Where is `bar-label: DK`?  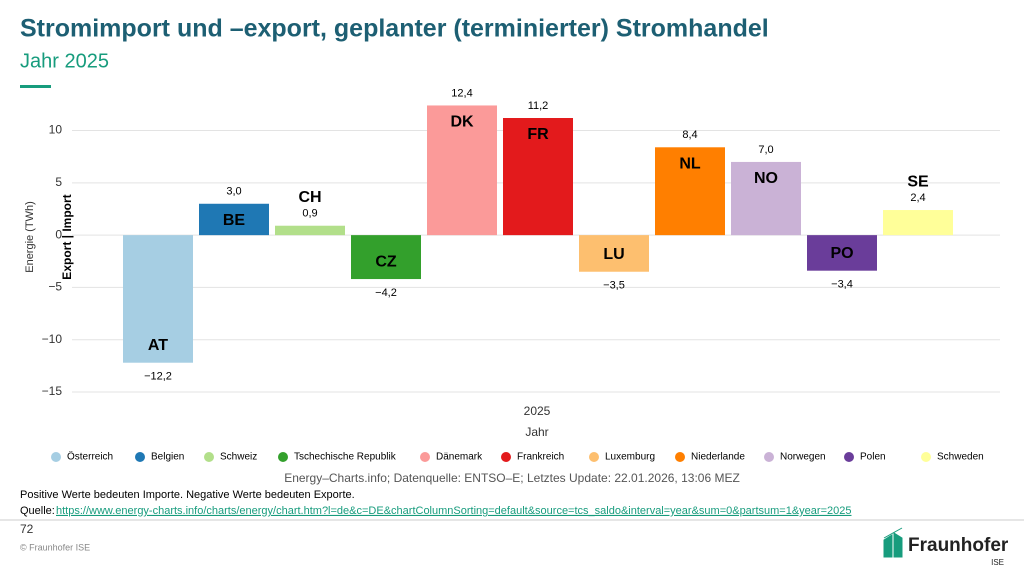 bar-label: DK is located at coordinates (462, 122).